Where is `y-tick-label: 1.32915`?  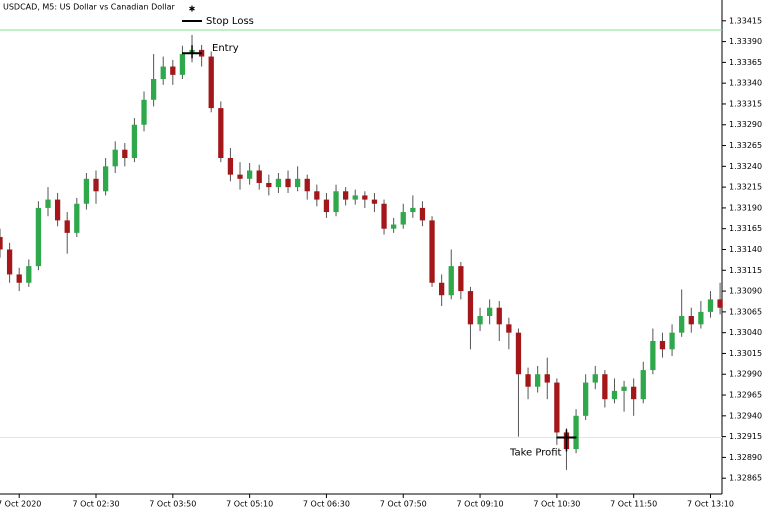
y-tick-label: 1.32915 is located at coordinates (745, 436).